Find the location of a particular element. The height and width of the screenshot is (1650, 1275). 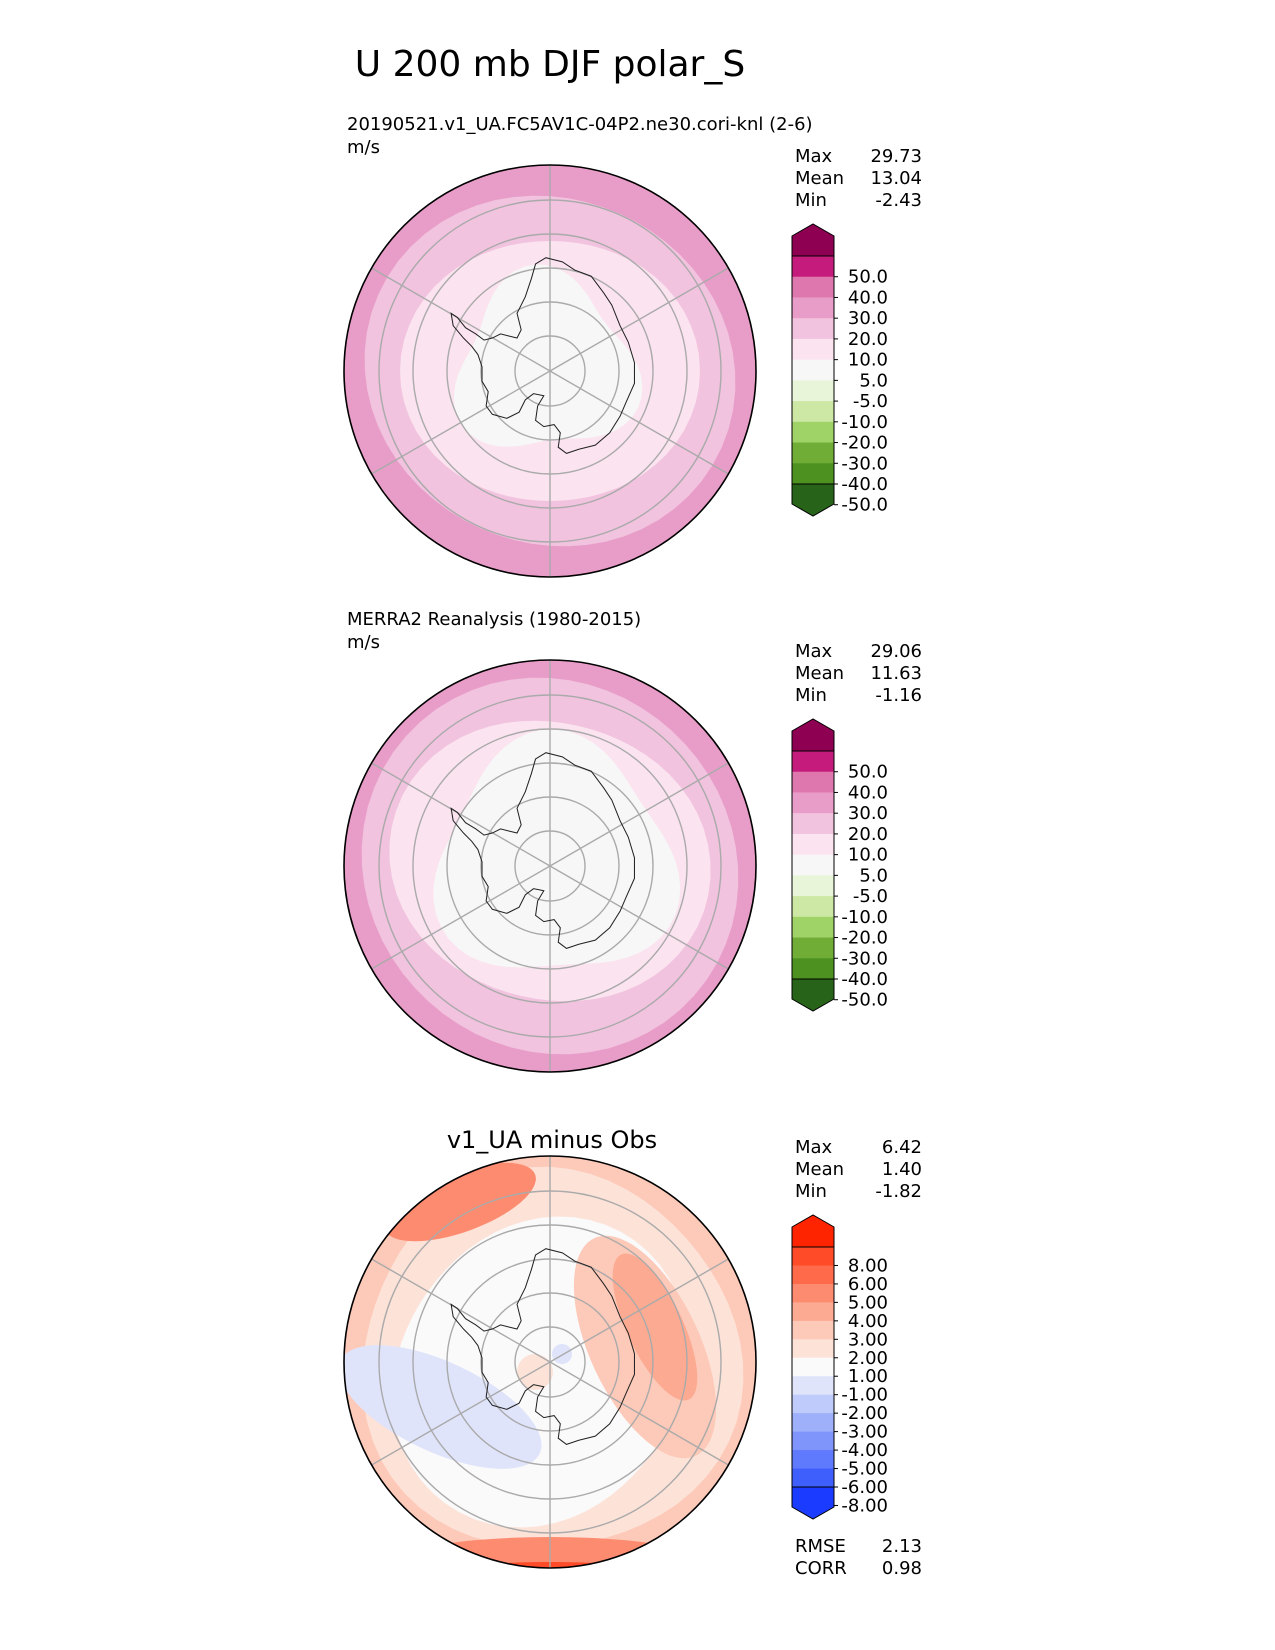

colorbar-tick-label: 8.00 is located at coordinates (868, 1265).